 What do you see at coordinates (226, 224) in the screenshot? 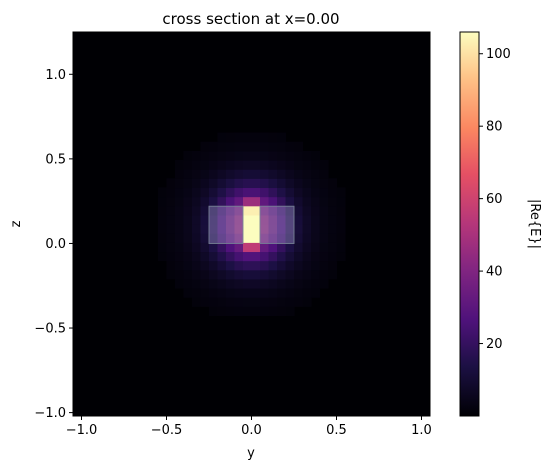
I see `left-waveguide` at bounding box center [226, 224].